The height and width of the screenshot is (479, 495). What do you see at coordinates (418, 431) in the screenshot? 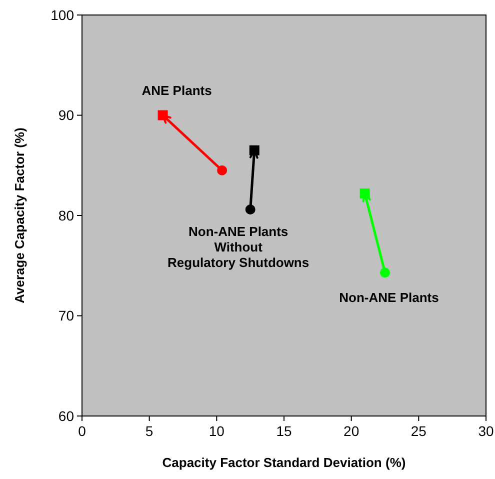
I see `x-tick-label: 25` at bounding box center [418, 431].